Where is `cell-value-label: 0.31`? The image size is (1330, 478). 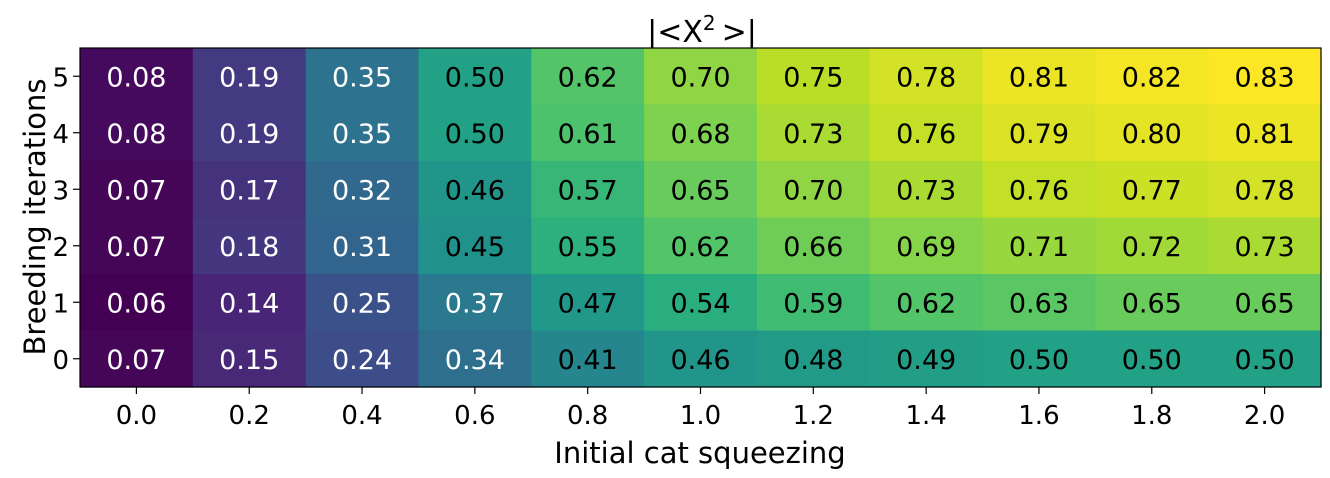
cell-value-label: 0.31 is located at coordinates (362, 247).